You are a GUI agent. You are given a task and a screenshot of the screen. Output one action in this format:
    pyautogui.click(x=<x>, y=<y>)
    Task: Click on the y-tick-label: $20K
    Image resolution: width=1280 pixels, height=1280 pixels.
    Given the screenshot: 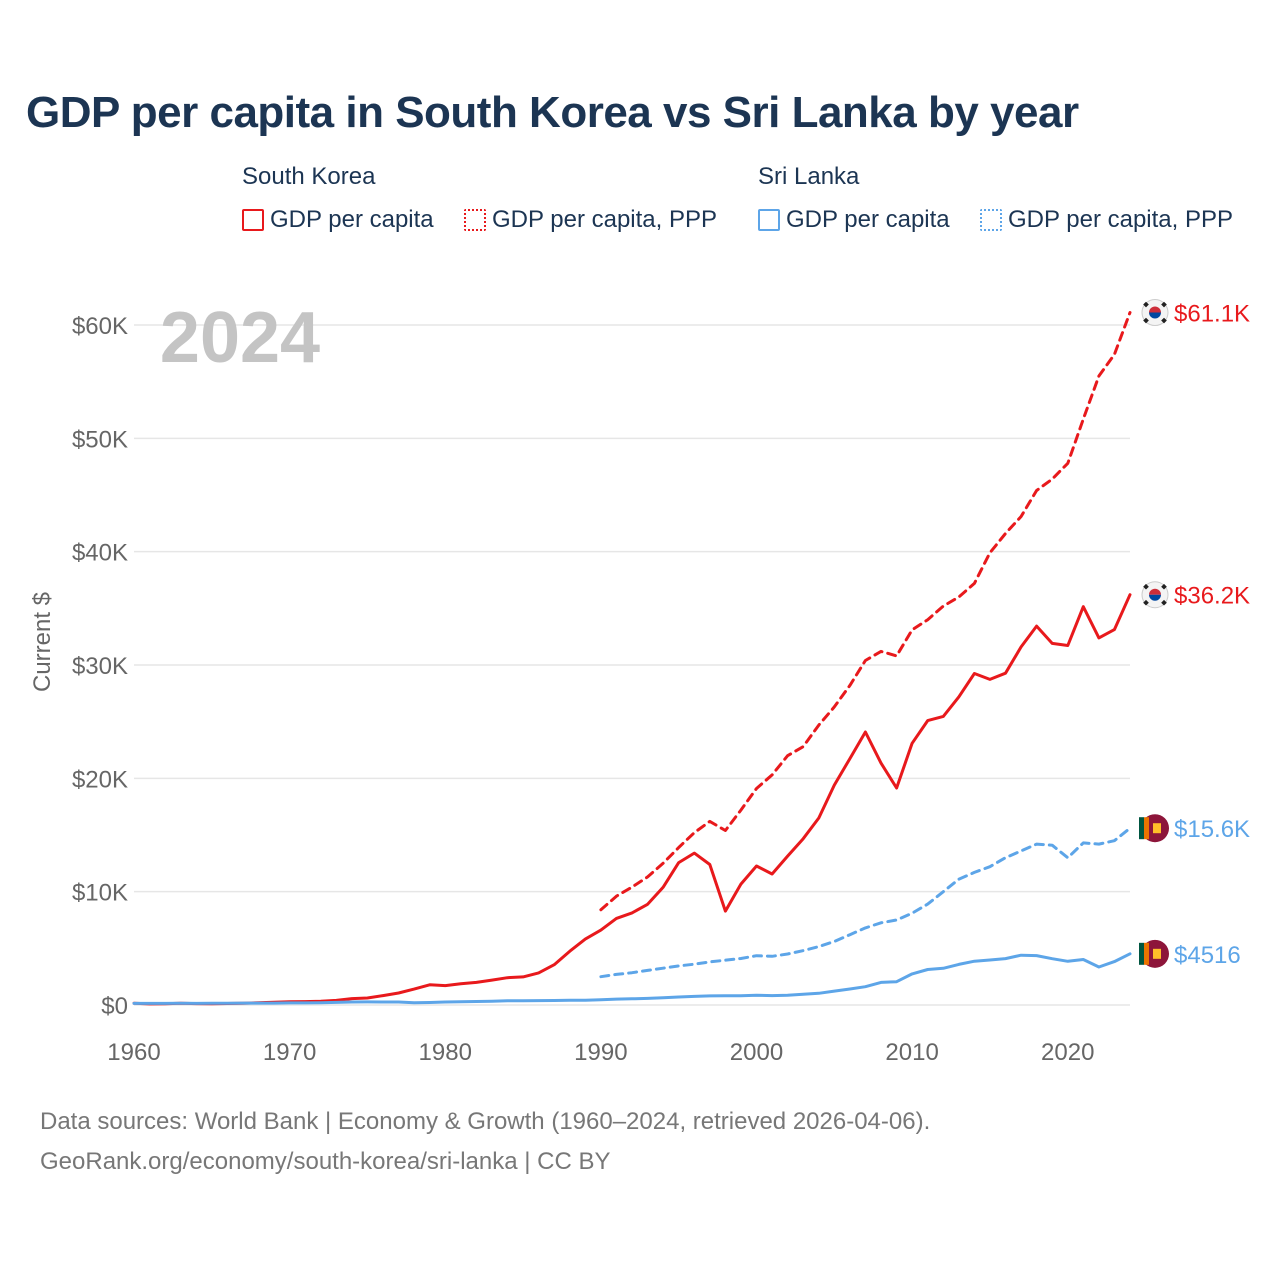 What is the action you would take?
    pyautogui.click(x=100, y=779)
    